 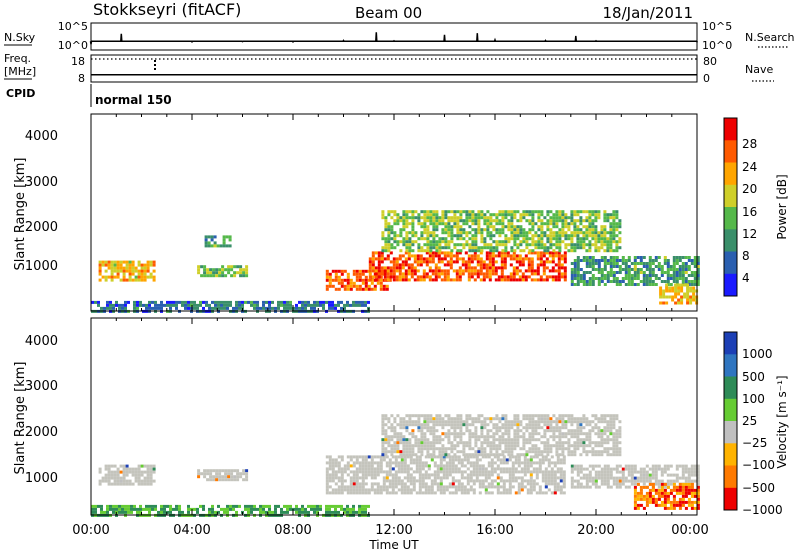 I want to click on power-cell-1906, so click(x=608, y=260).